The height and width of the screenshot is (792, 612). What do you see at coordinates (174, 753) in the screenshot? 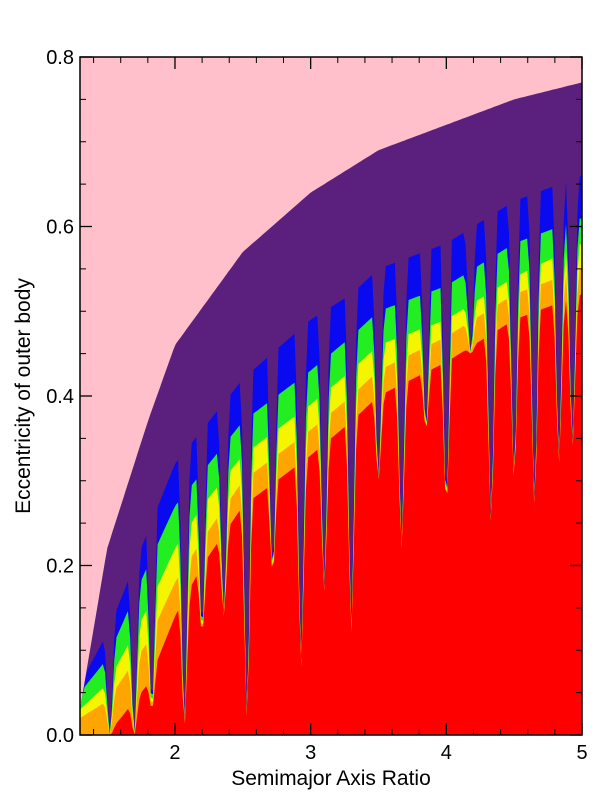
I see `x-tick-label: 2` at bounding box center [174, 753].